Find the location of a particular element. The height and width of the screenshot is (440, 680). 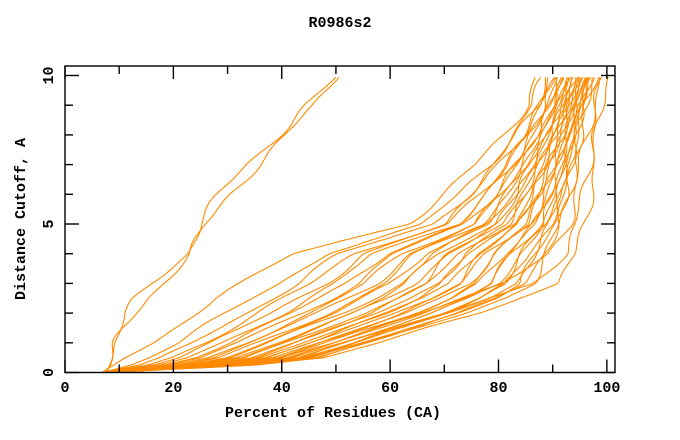

y-axis-label: Distance Cutoff, A is located at coordinates (21, 219).